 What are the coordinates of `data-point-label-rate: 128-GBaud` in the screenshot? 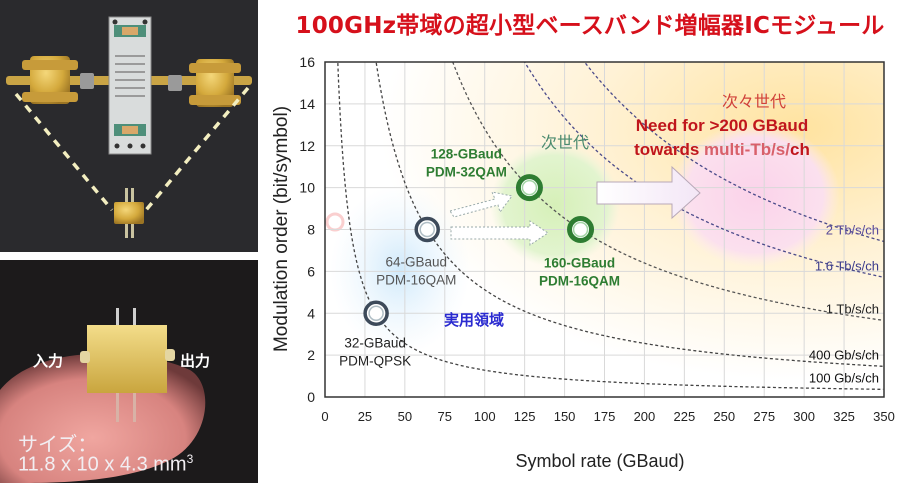 It's located at (466, 154).